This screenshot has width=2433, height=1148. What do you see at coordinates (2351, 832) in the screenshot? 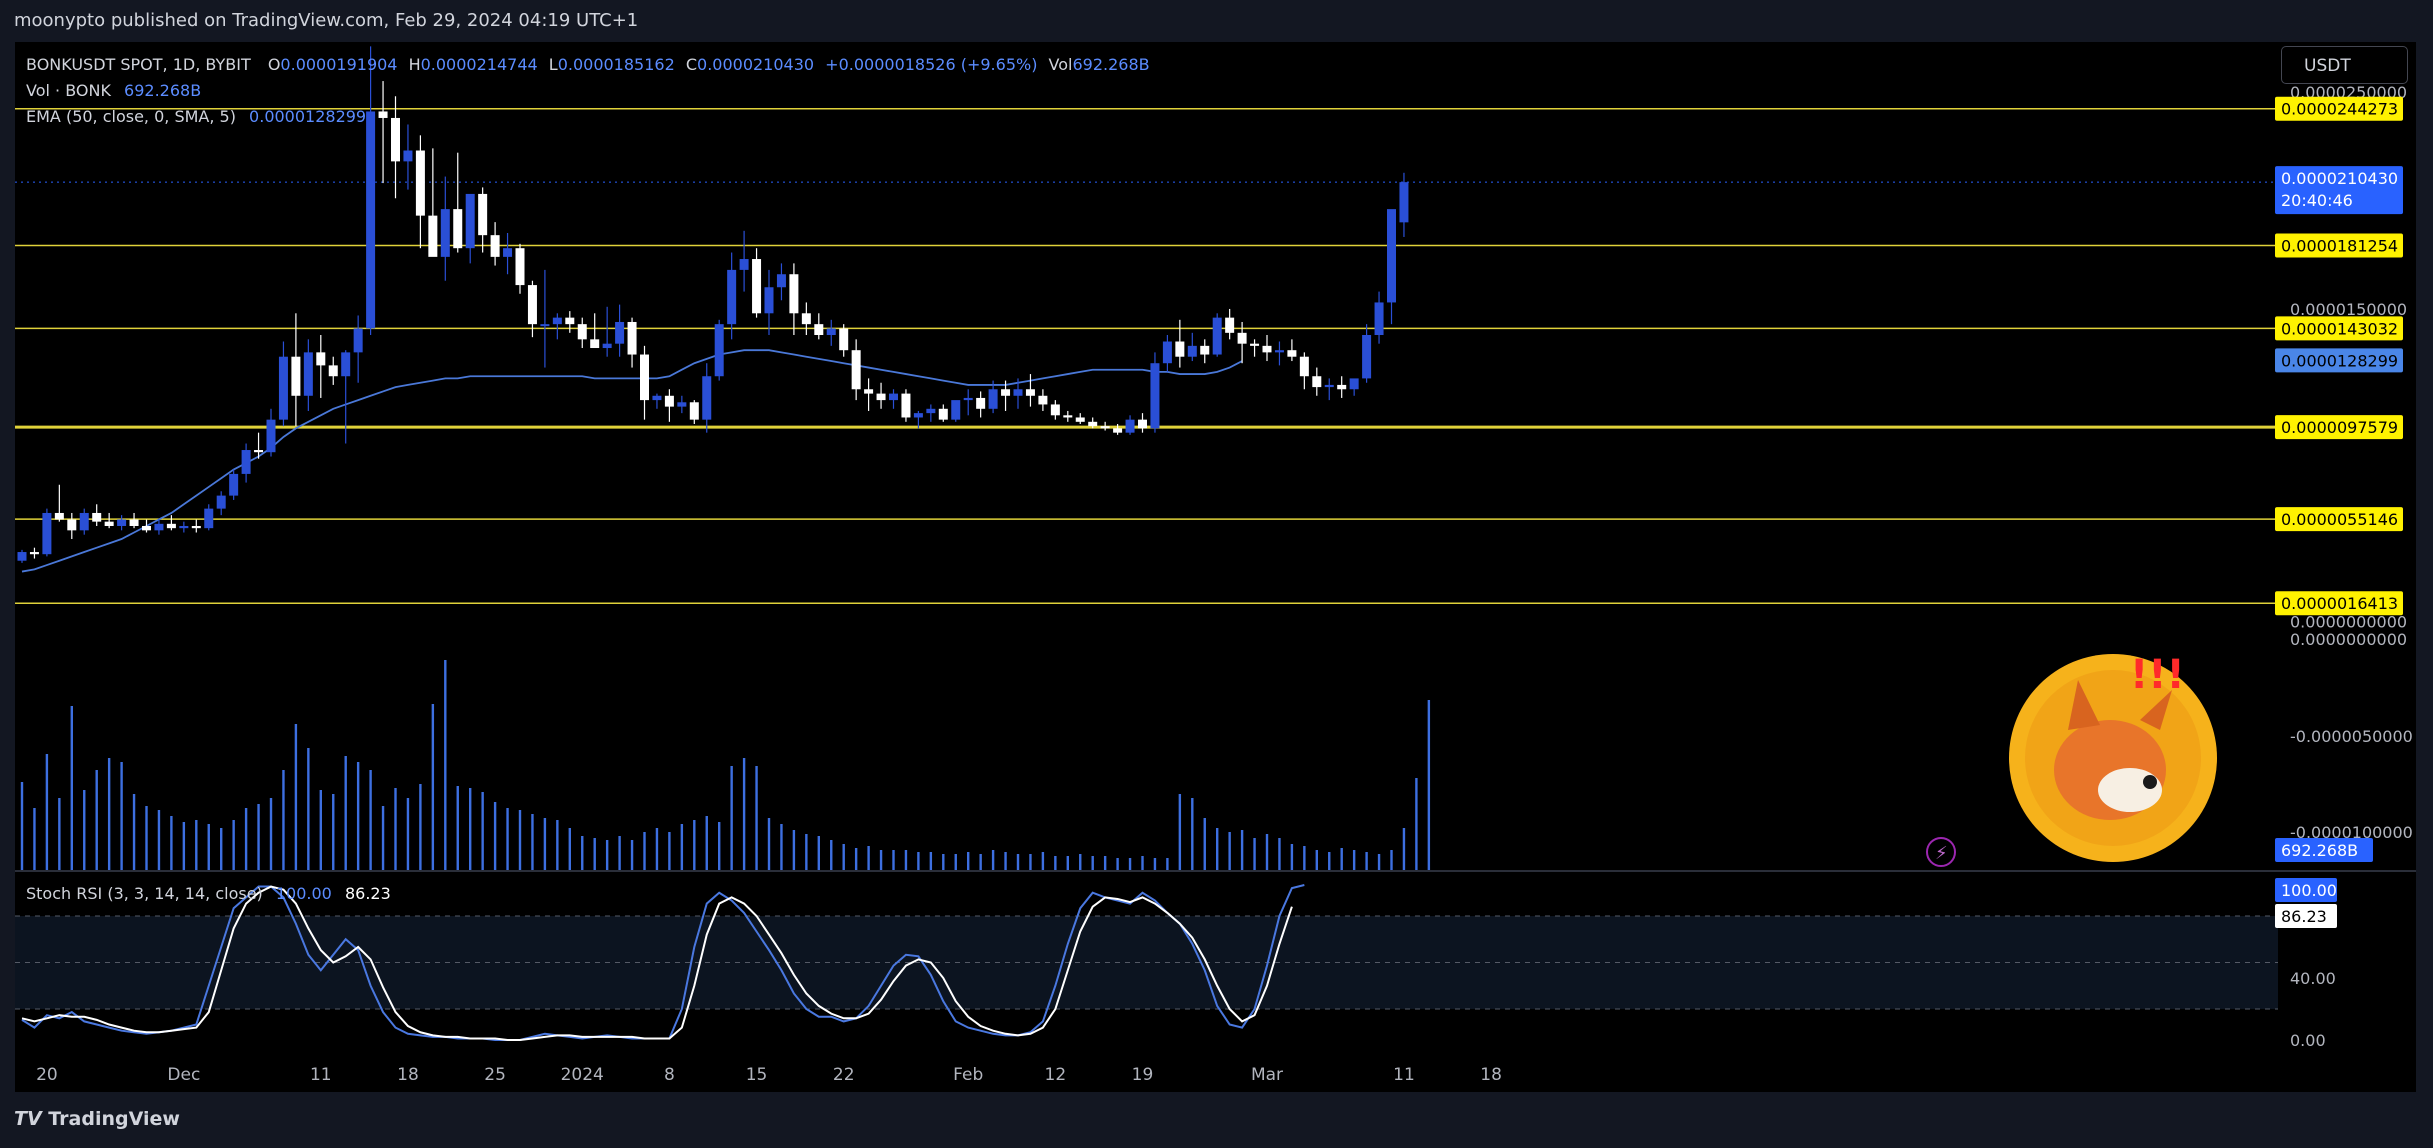
I see `volume-tick-label: -0.0000100000` at bounding box center [2351, 832].